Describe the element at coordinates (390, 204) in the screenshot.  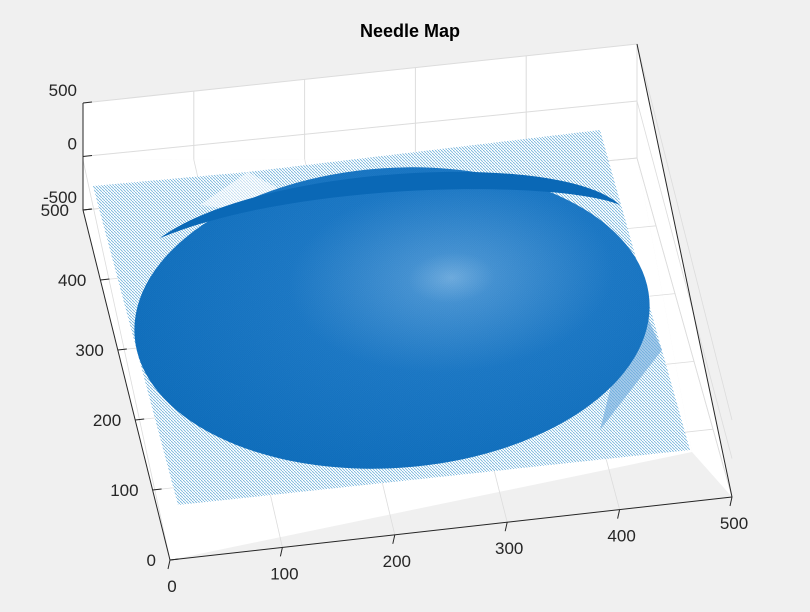
I see `sphere-rim-top` at that location.